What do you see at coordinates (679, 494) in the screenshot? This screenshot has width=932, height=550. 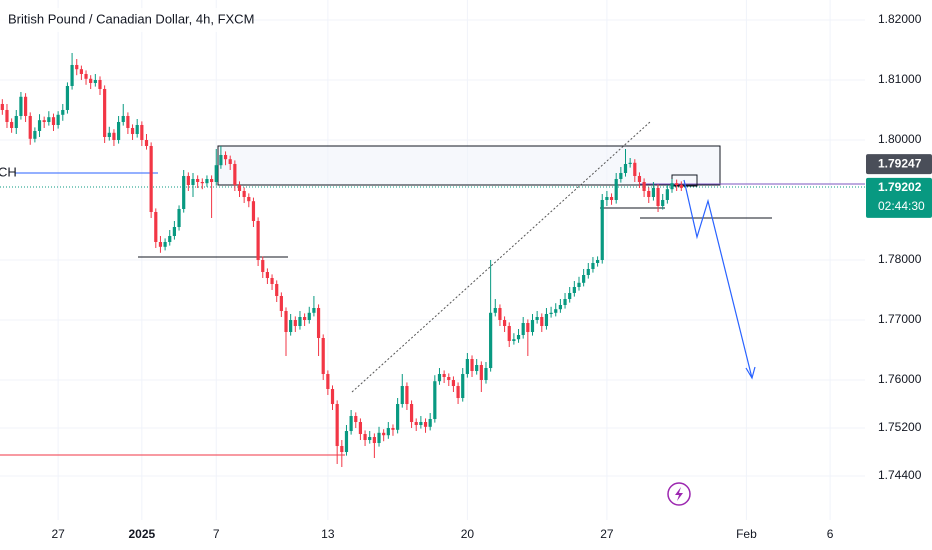 I see `lightning-icon` at bounding box center [679, 494].